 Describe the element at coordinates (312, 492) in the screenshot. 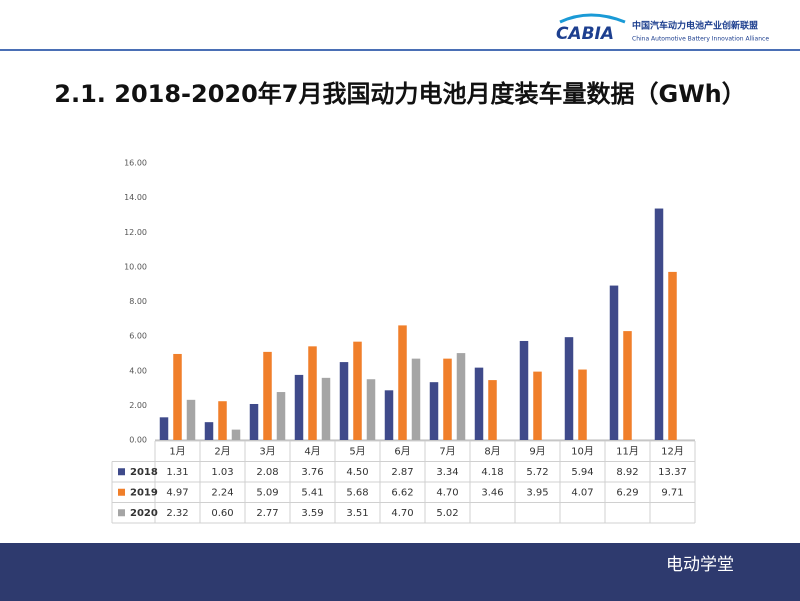

I see `table-value: 5.41` at that location.